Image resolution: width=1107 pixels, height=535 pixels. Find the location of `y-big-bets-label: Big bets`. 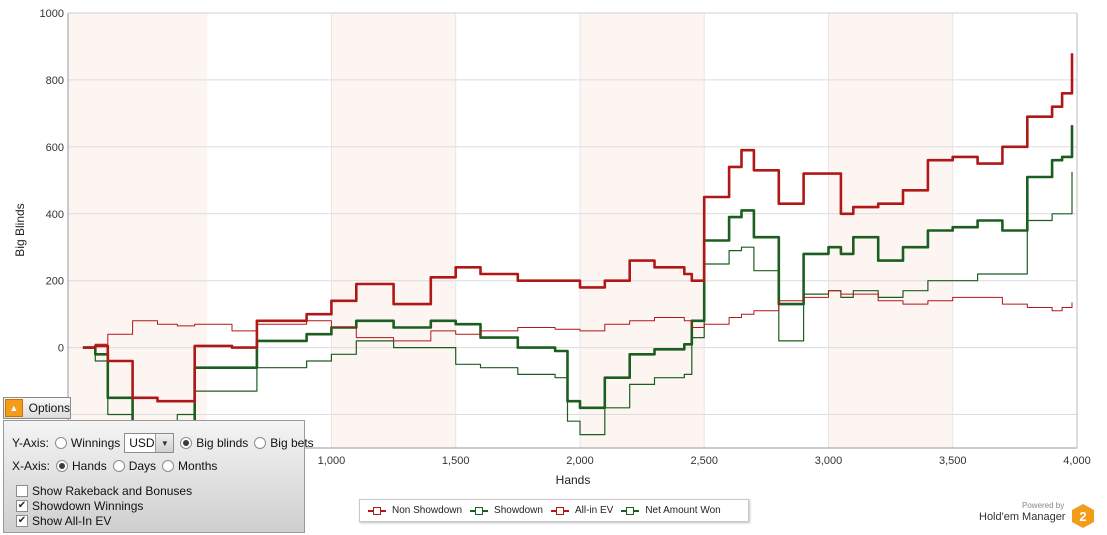

y-big-bets-label: Big bets is located at coordinates (292, 443).